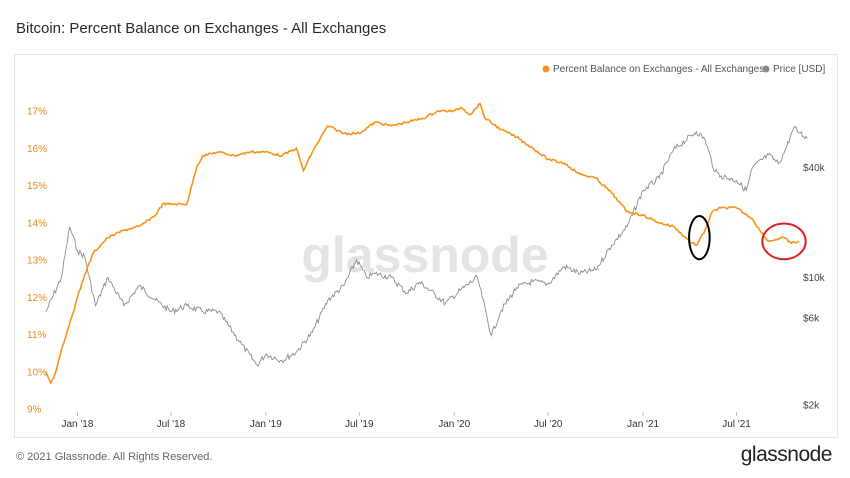  Describe the element at coordinates (36, 335) in the screenshot. I see `left-axis-tick-label: 11%` at that location.